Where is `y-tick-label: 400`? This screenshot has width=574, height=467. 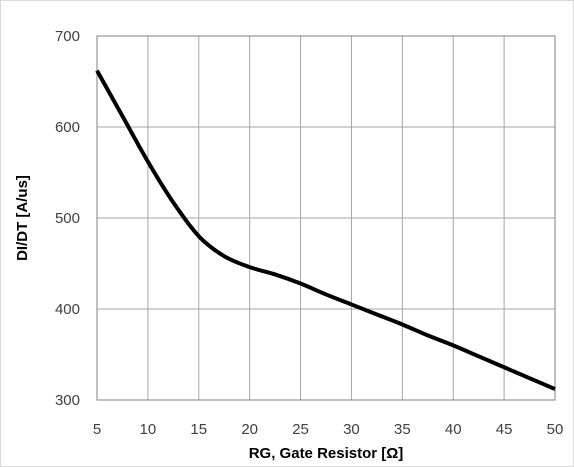 y-tick-label: 400 is located at coordinates (67, 309).